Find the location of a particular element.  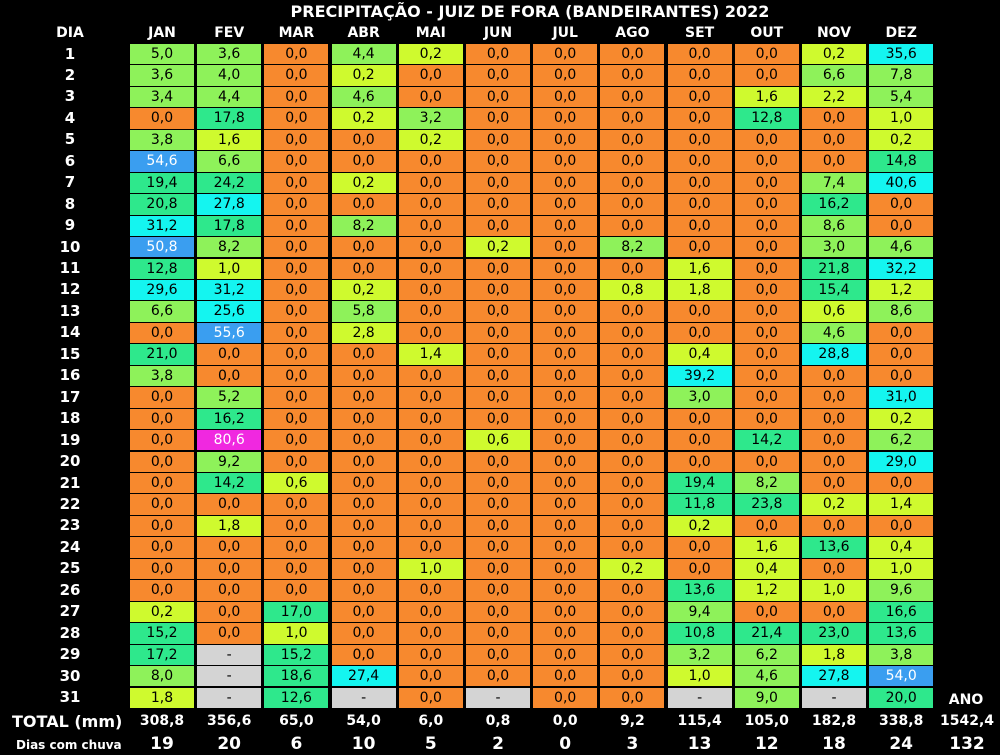

precip-cell: 11,8 is located at coordinates (699, 504).